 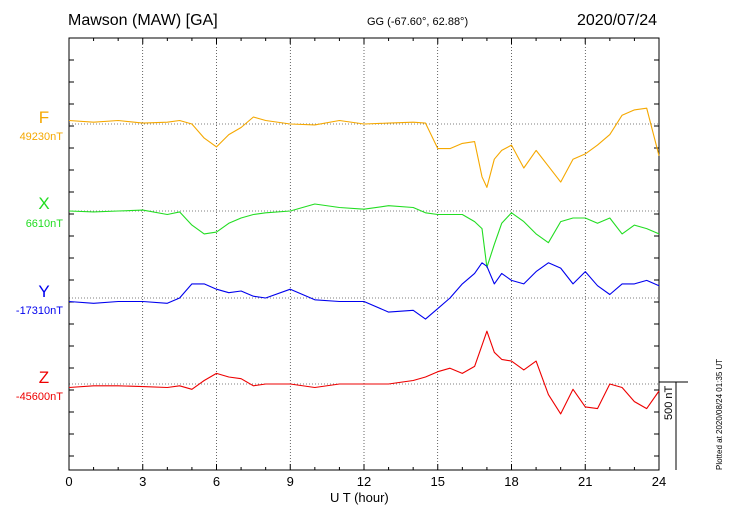 What do you see at coordinates (617, 20) in the screenshot?
I see `chart-date: 2020/07/24` at bounding box center [617, 20].